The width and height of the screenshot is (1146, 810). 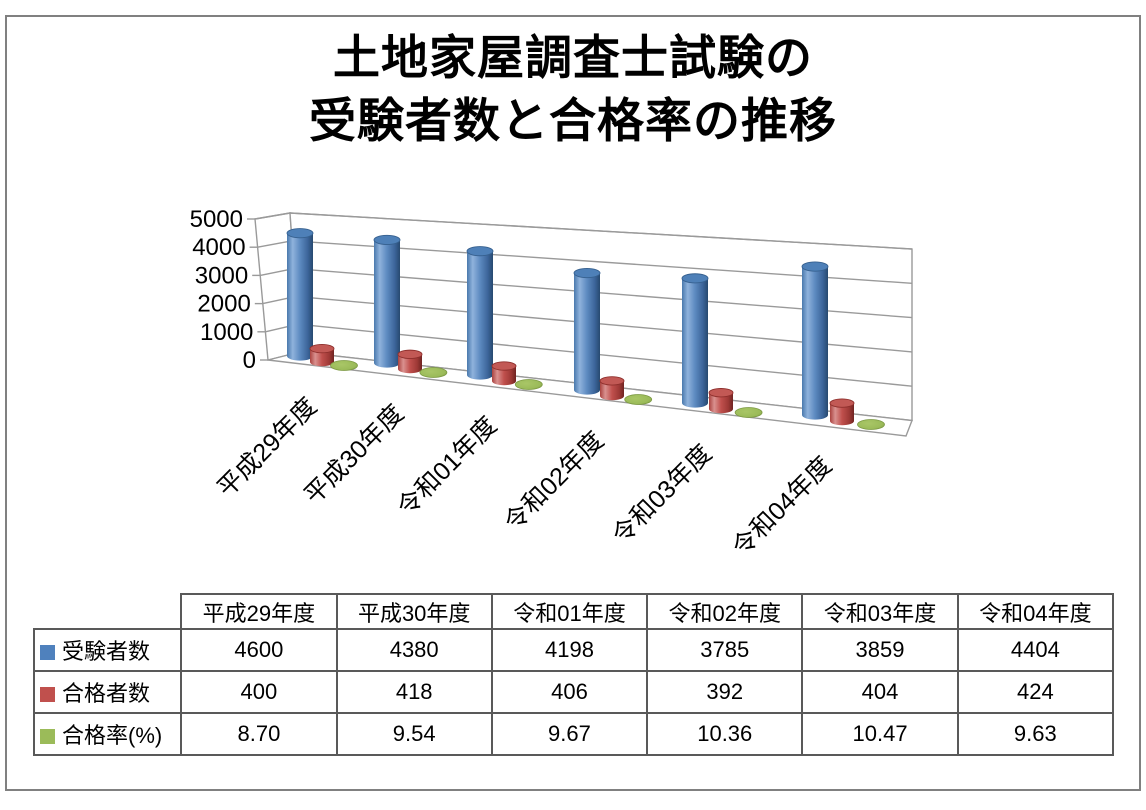 What do you see at coordinates (259, 611) in the screenshot?
I see `table-header-cell: 平成29年度` at bounding box center [259, 611].